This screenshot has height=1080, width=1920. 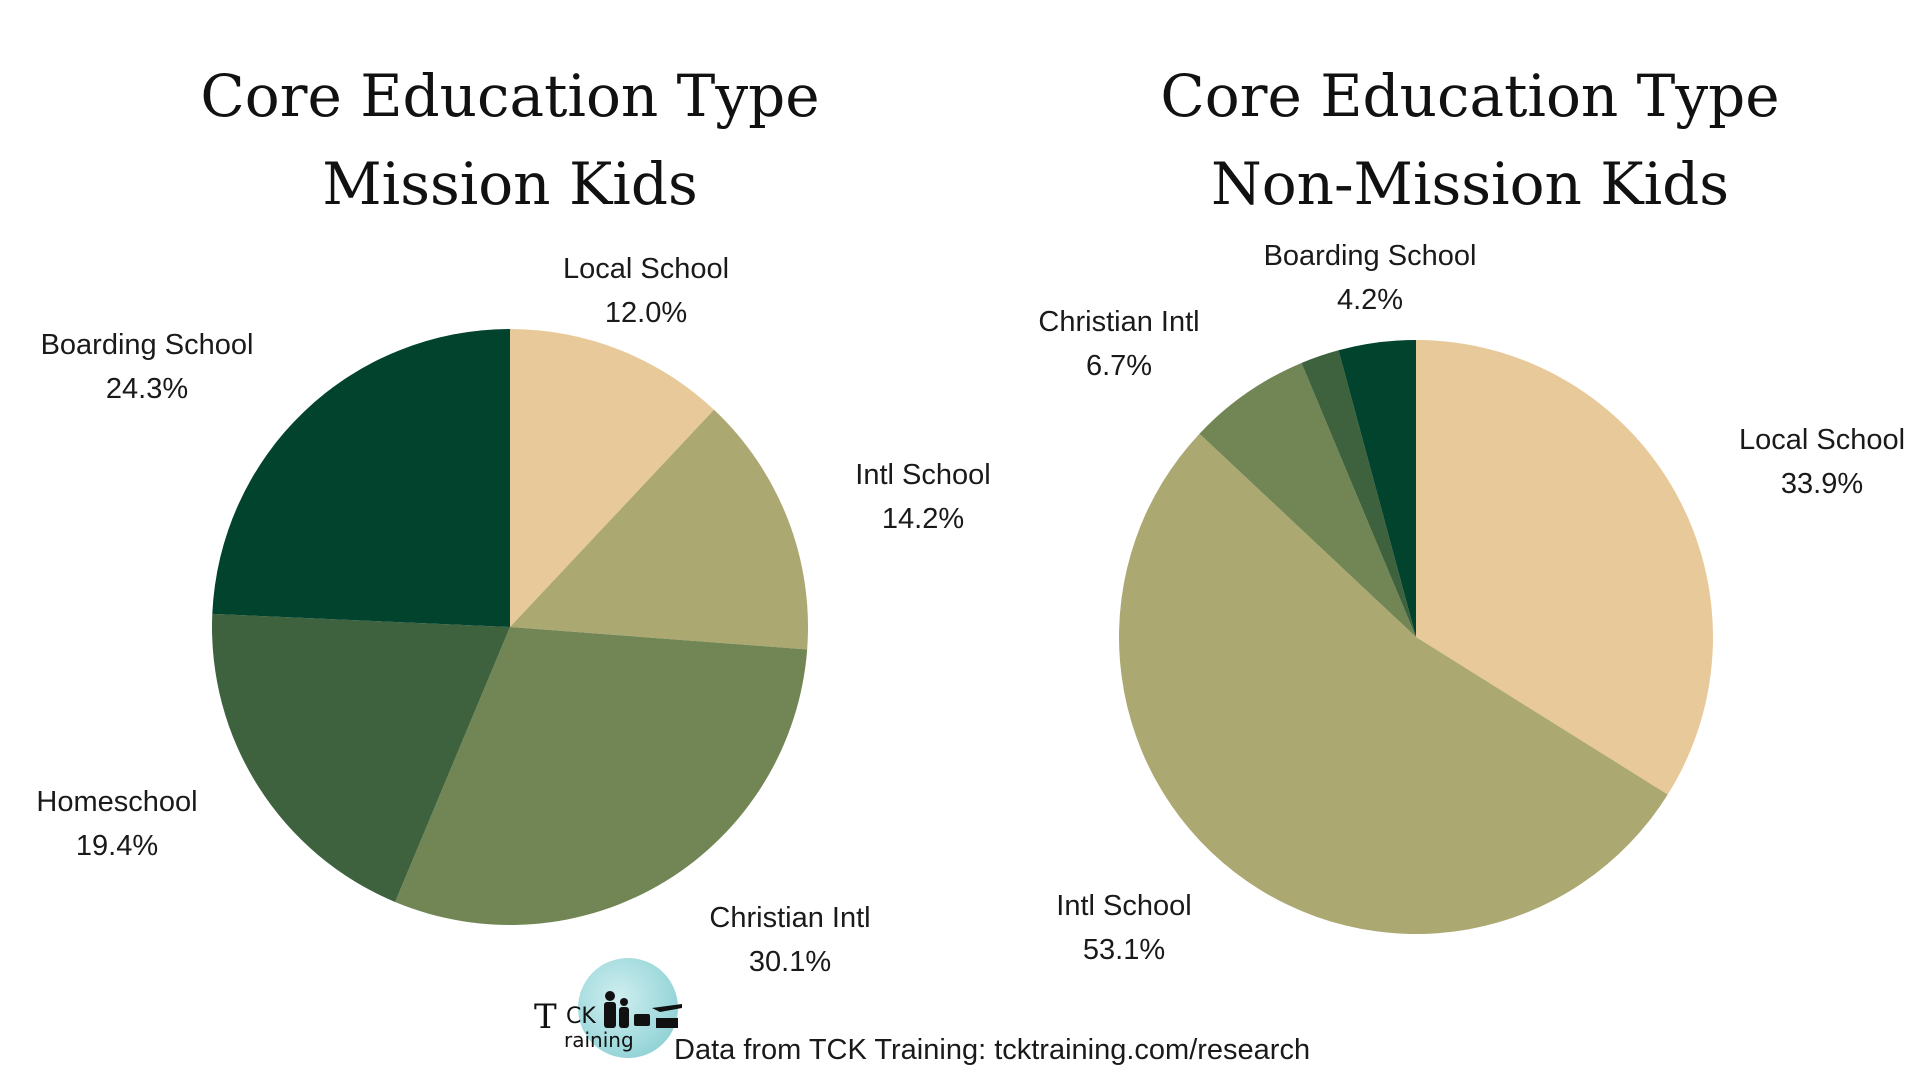 What do you see at coordinates (1564, 567) in the screenshot?
I see `pie-slice-1-local-school` at bounding box center [1564, 567].